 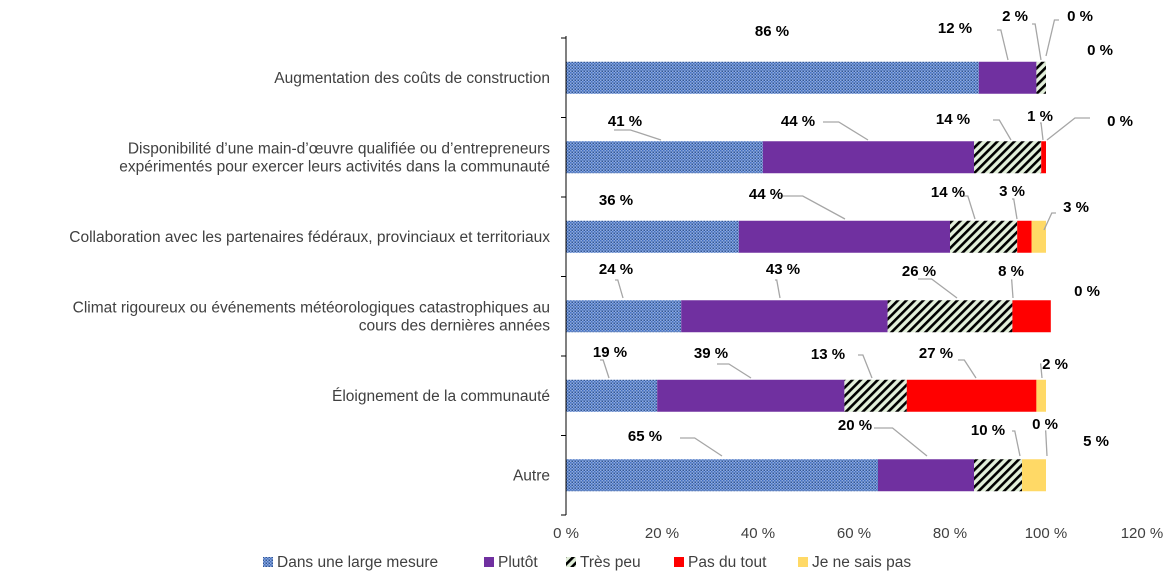 What do you see at coordinates (950, 533) in the screenshot?
I see `x-tick-label: 80 %` at bounding box center [950, 533].